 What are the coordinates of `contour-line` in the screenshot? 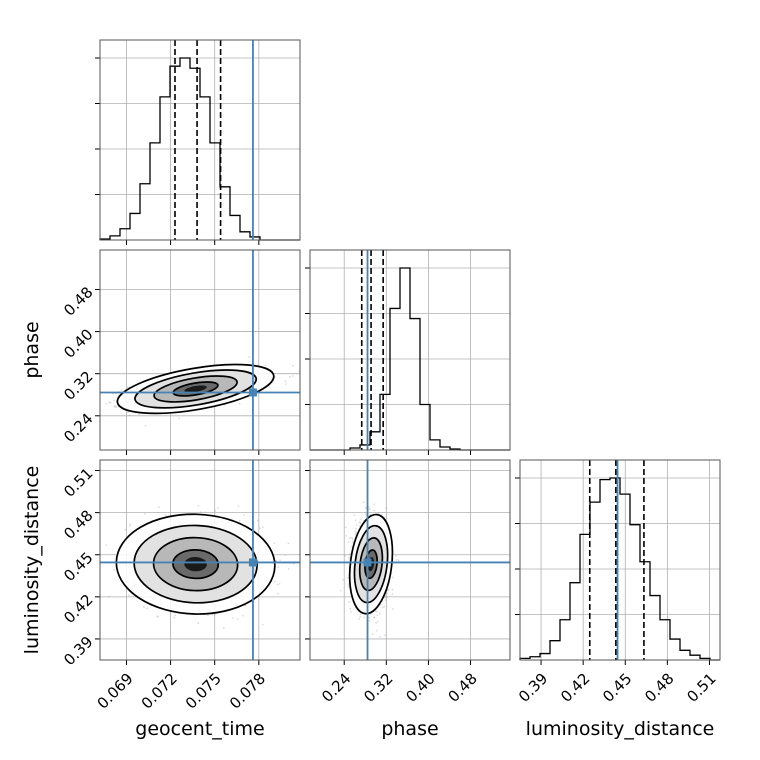 It's located at (196, 389).